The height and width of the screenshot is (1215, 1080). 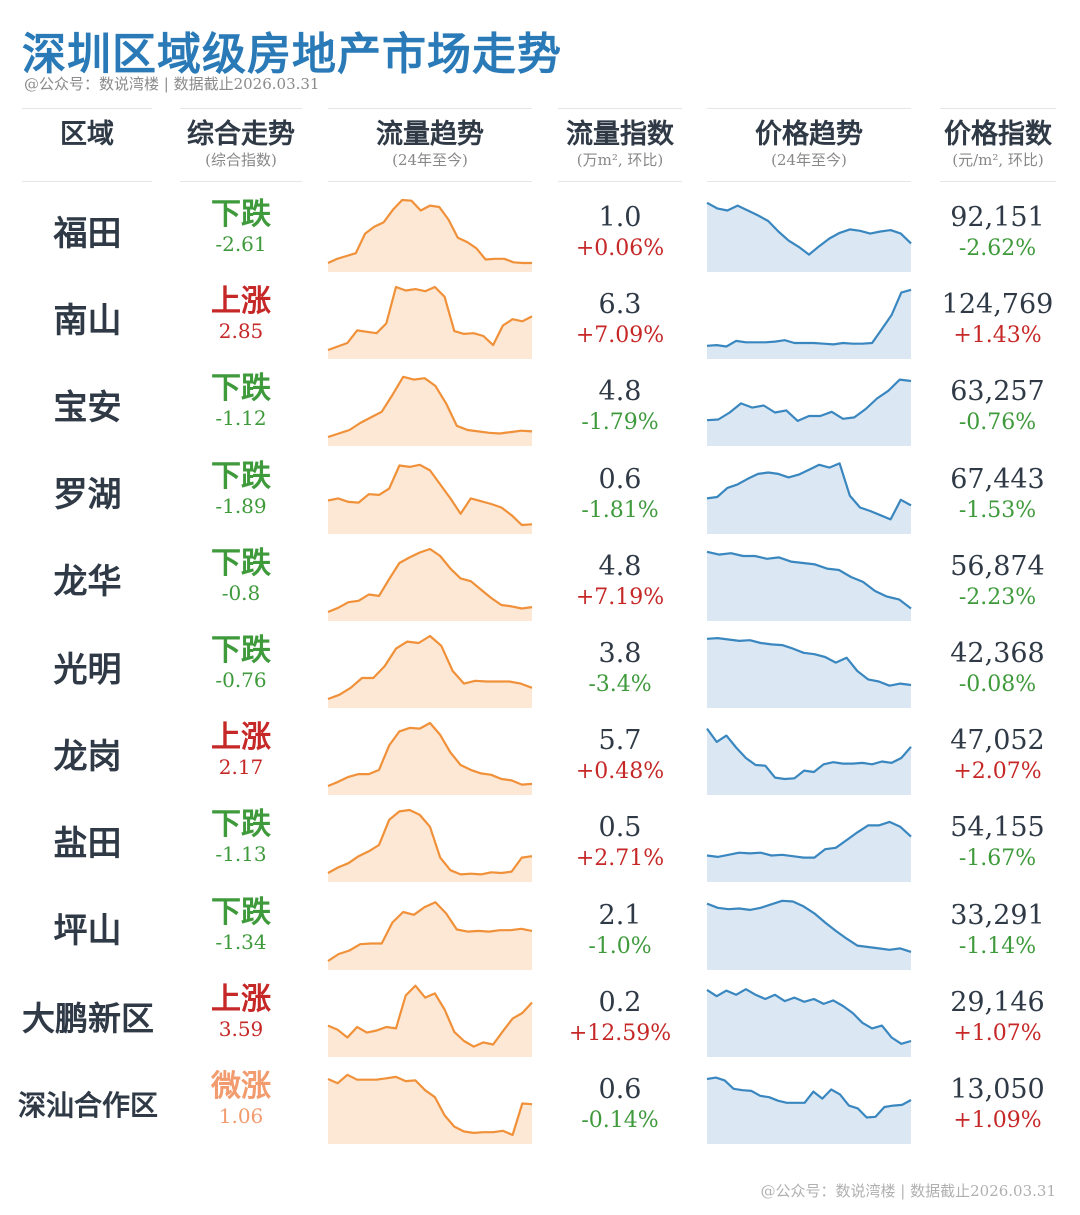 I want to click on price-index-cell: 67,443 -1.53%, so click(x=997, y=494).